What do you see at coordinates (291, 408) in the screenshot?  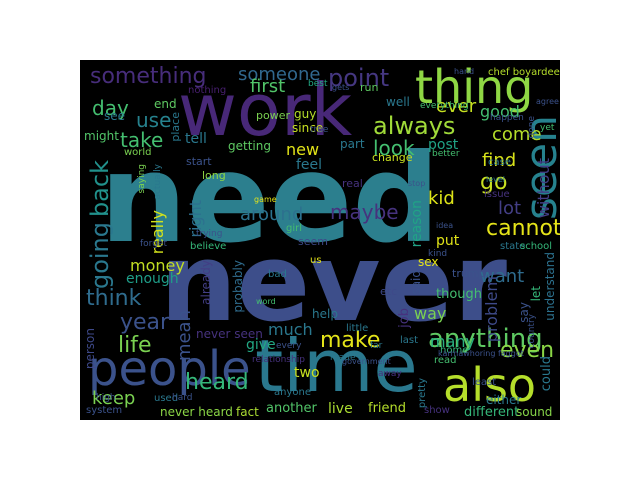 I see `word-another: another` at bounding box center [291, 408].